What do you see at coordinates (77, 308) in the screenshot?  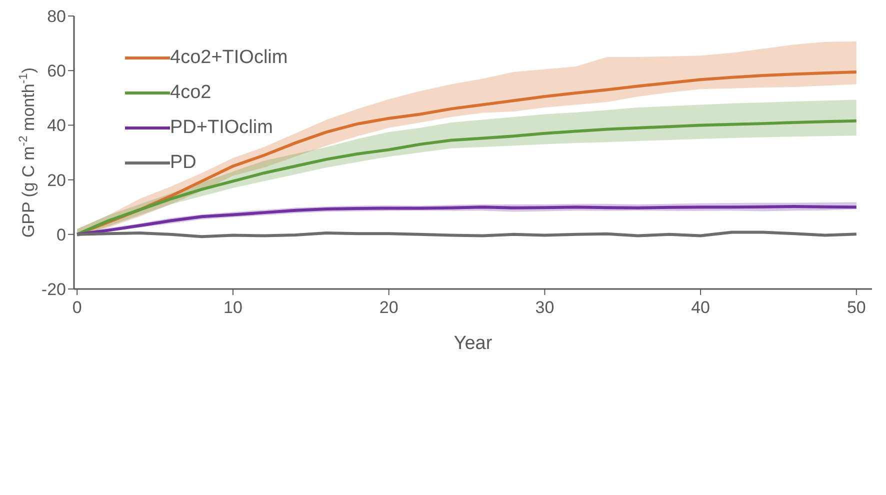 I see `x-tick-label: 0` at bounding box center [77, 308].